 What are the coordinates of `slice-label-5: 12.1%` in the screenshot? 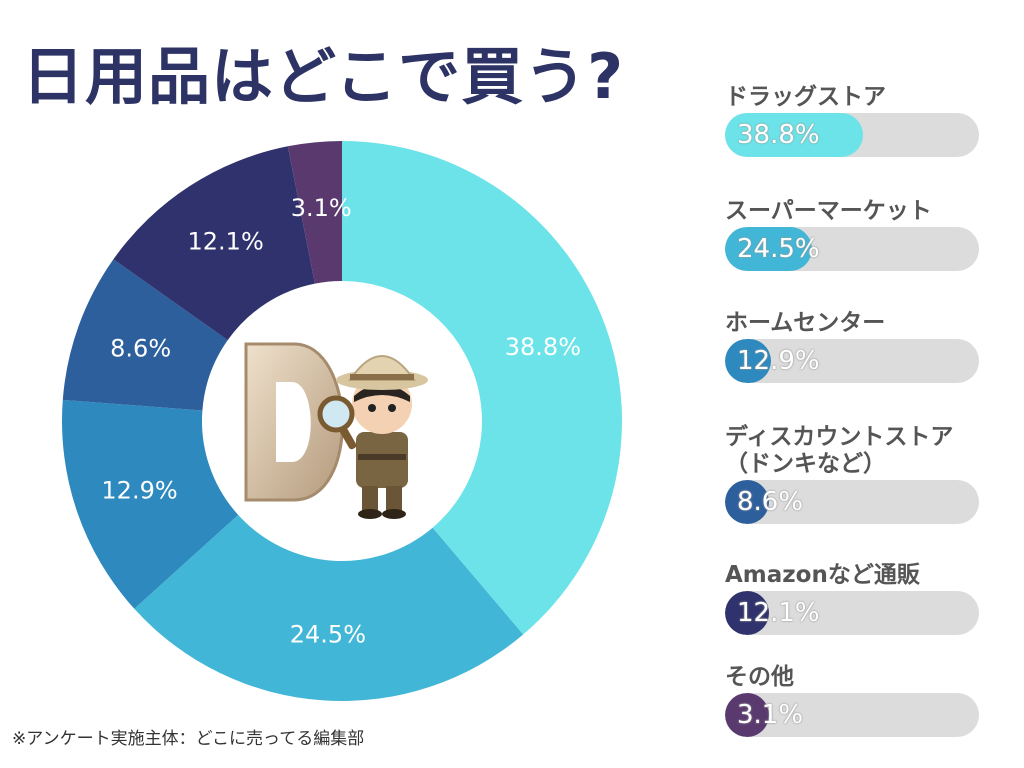 It's located at (226, 241).